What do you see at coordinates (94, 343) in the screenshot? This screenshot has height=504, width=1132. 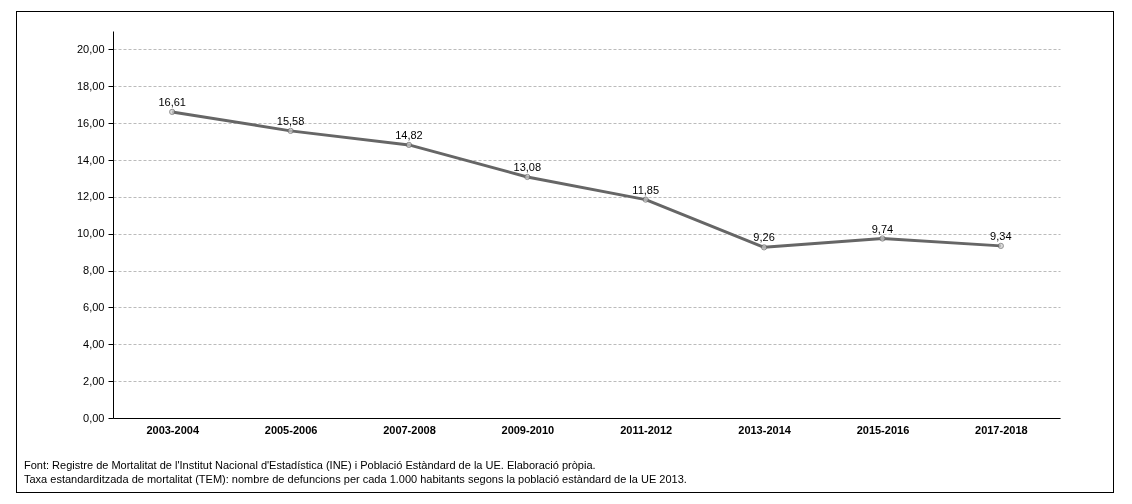 I see `y-tick-label: 4,00` at bounding box center [94, 343].